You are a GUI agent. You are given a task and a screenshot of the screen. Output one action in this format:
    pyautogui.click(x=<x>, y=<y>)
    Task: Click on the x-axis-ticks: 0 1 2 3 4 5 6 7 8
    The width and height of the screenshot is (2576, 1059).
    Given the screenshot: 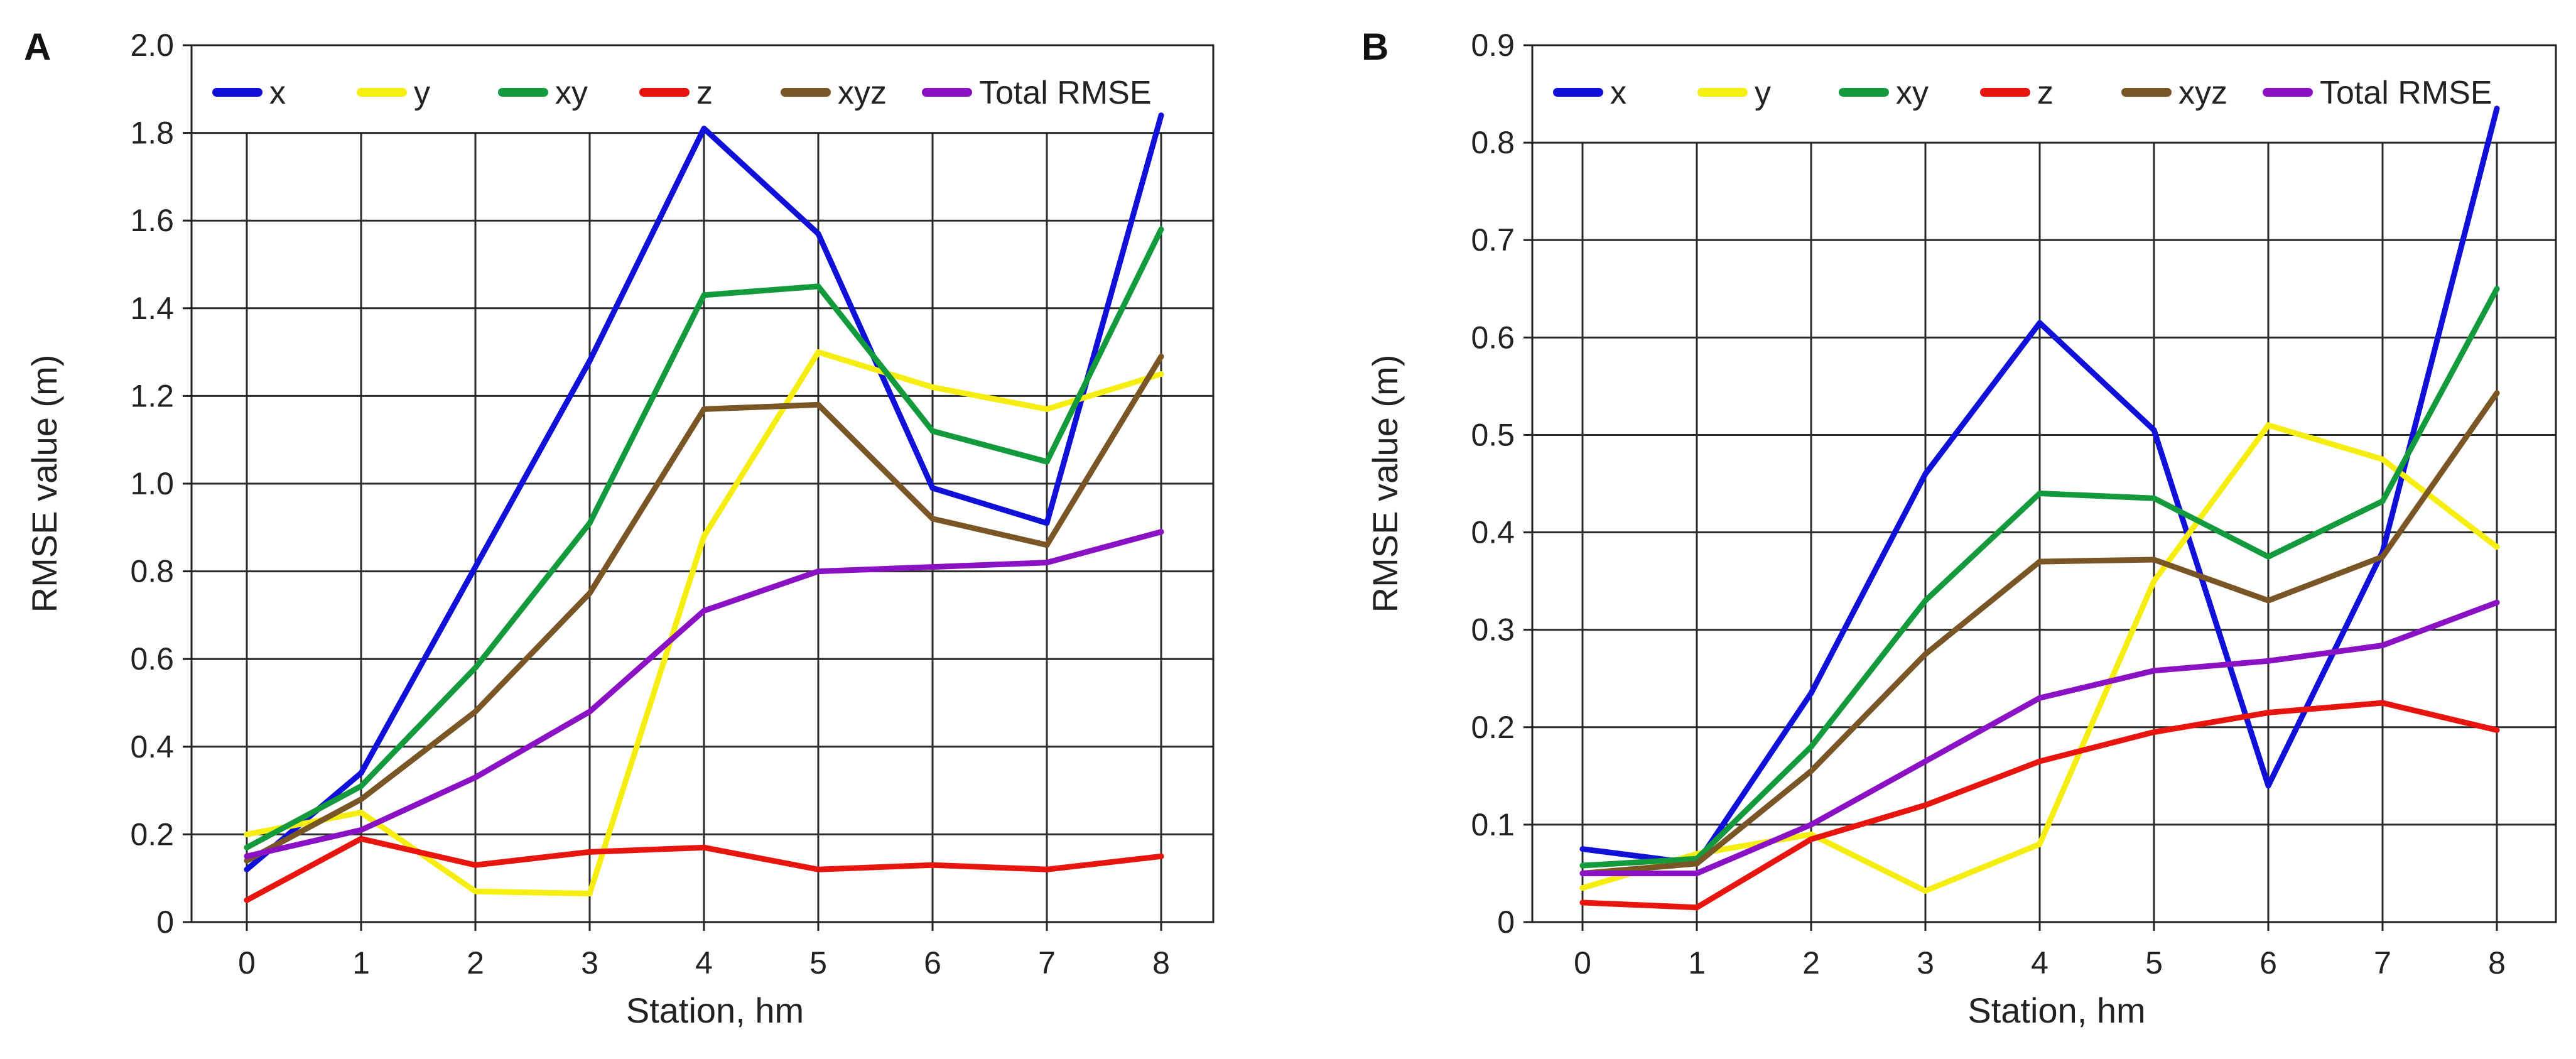 What is the action you would take?
    pyautogui.click(x=2040, y=951)
    